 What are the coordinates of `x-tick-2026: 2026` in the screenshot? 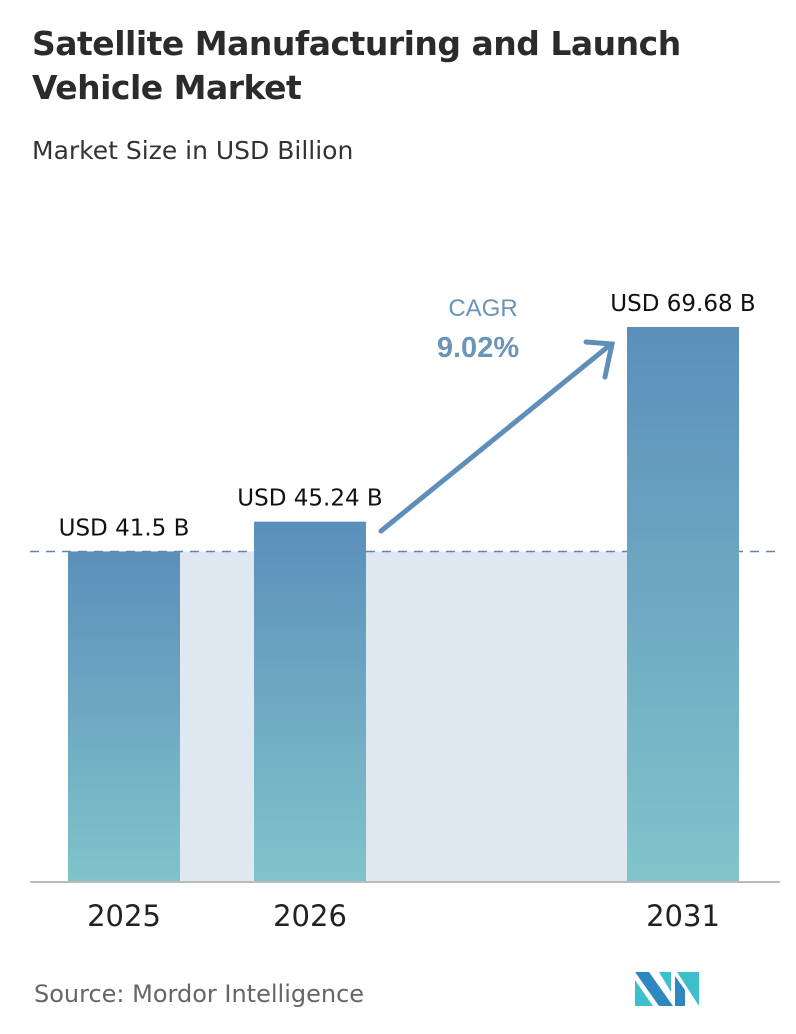 It's located at (310, 916).